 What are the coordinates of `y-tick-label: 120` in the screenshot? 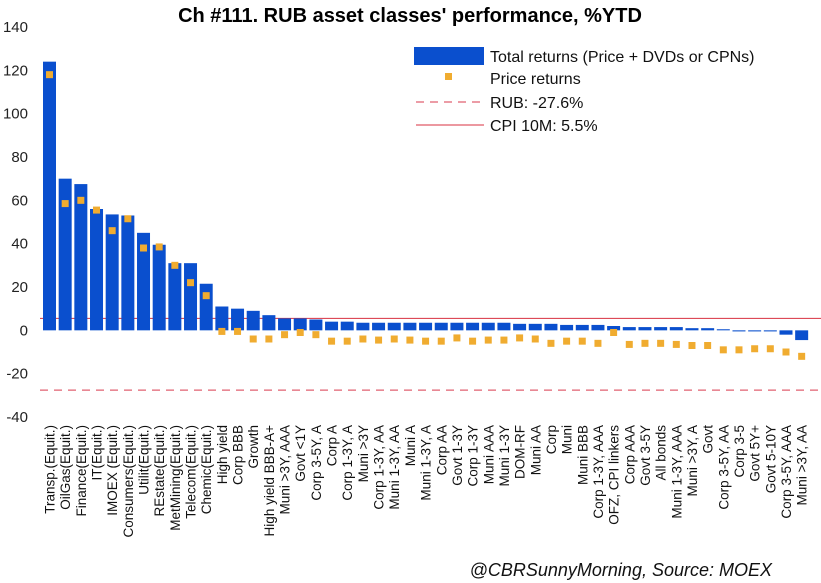 It's located at (15, 70).